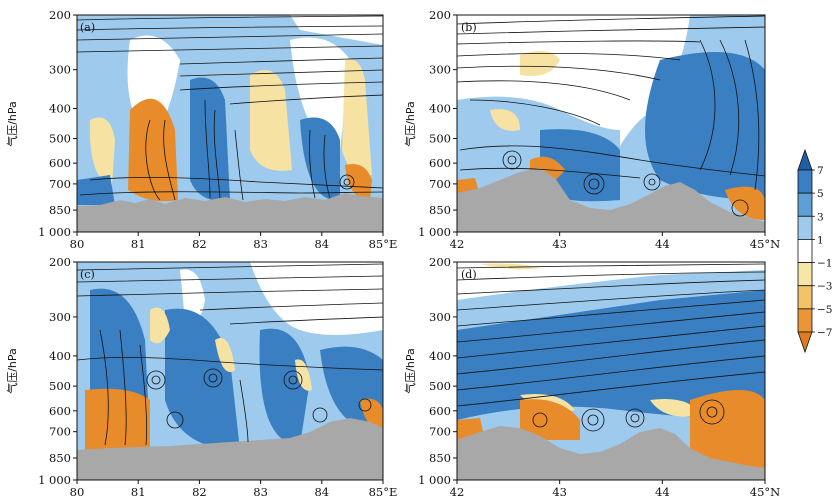 The width and height of the screenshot is (836, 500). I want to click on panel-d-streamlines, so click(611, 347).